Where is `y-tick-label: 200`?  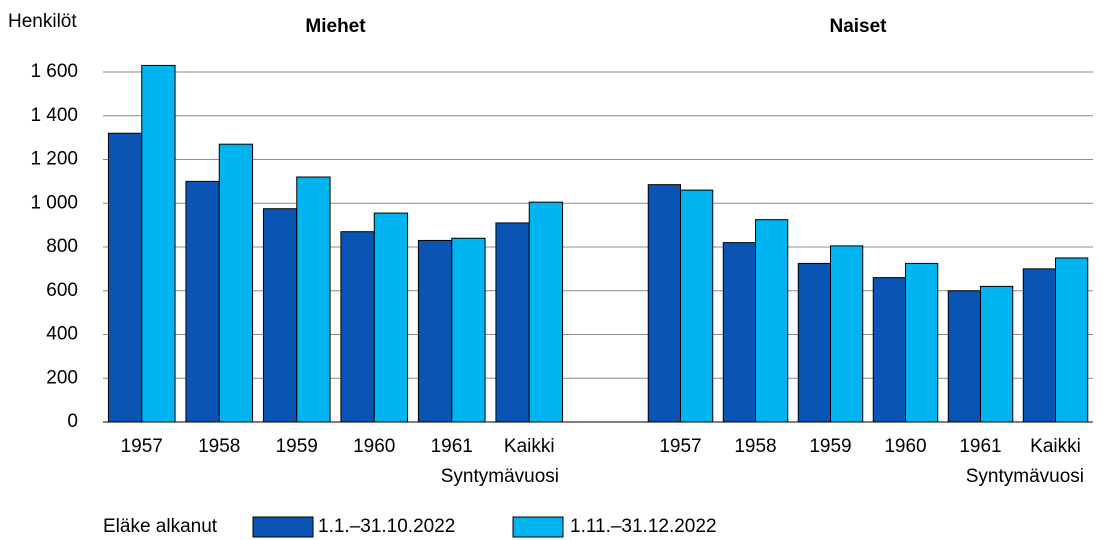
y-tick-label: 200 is located at coordinates (62, 377).